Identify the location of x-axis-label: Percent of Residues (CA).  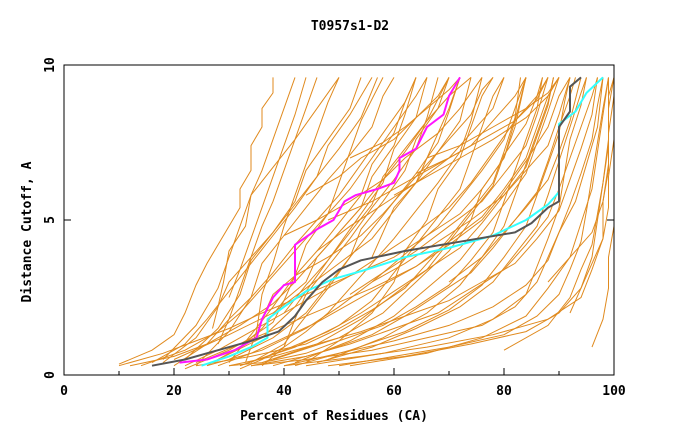
(334, 416).